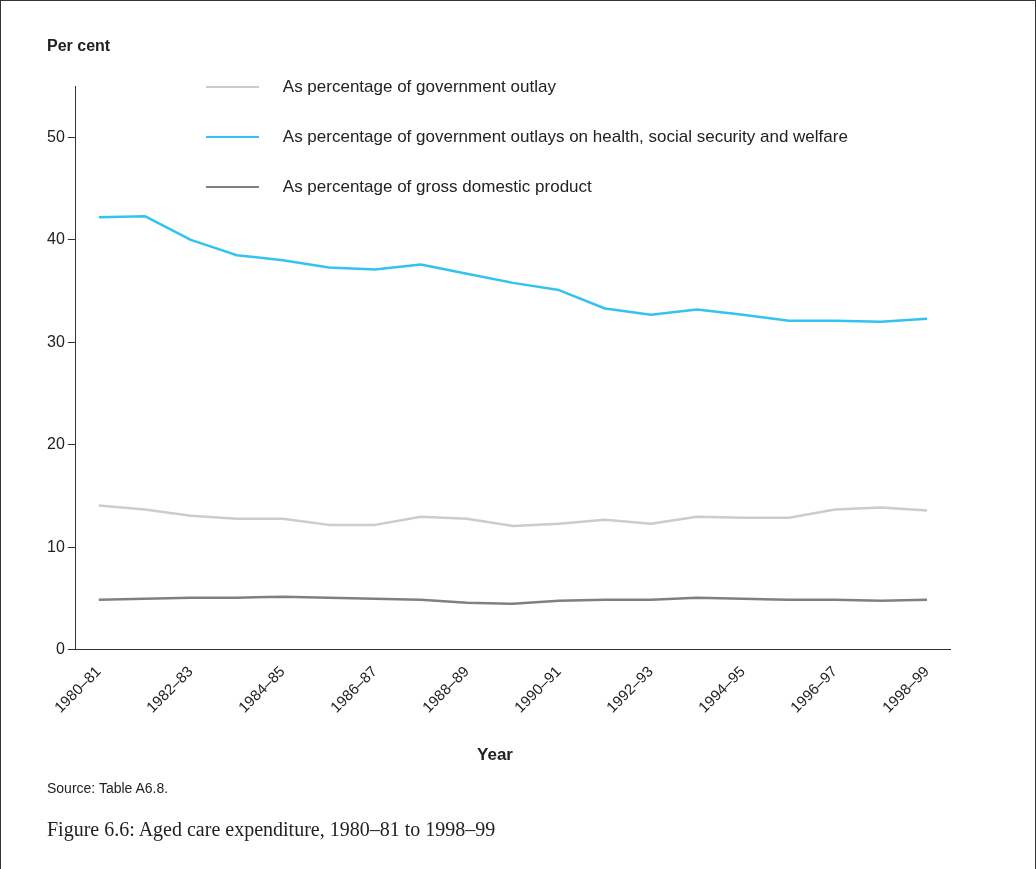 The image size is (1036, 869). I want to click on y-tick-label: 40, so click(56, 239).